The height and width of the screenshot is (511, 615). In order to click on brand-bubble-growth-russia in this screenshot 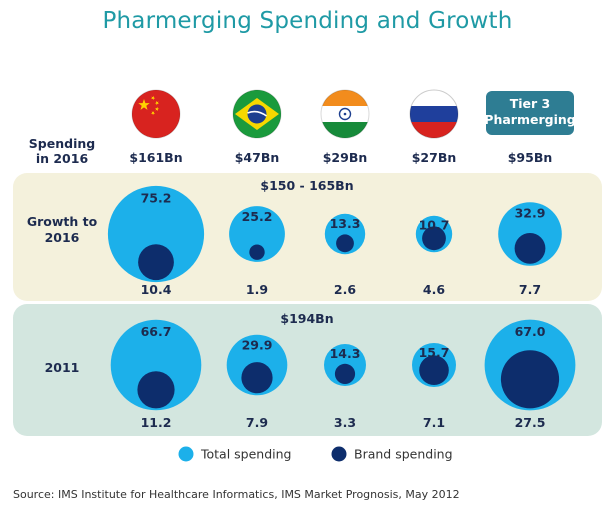, I will do `click(434, 238)`.